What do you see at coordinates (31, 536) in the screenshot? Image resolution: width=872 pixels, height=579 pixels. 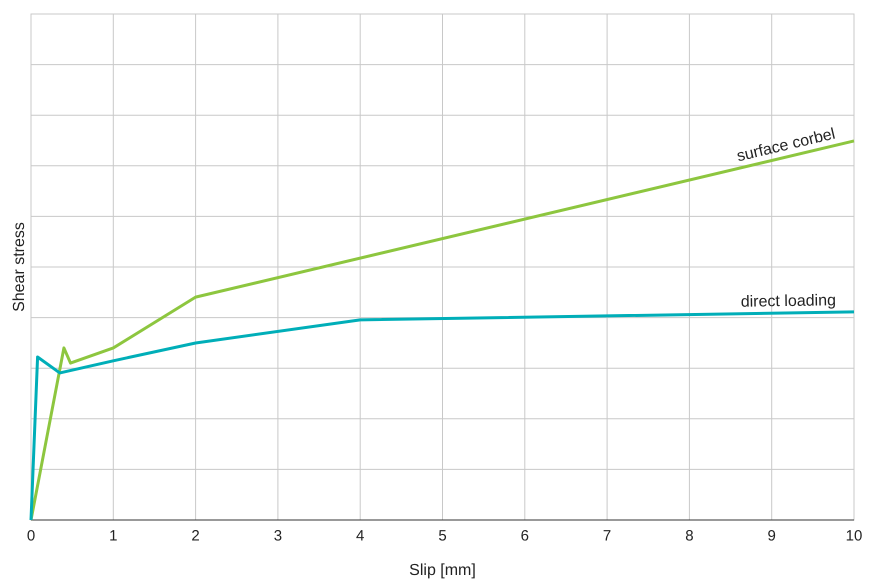 I see `x-tick-label: 0` at bounding box center [31, 536].